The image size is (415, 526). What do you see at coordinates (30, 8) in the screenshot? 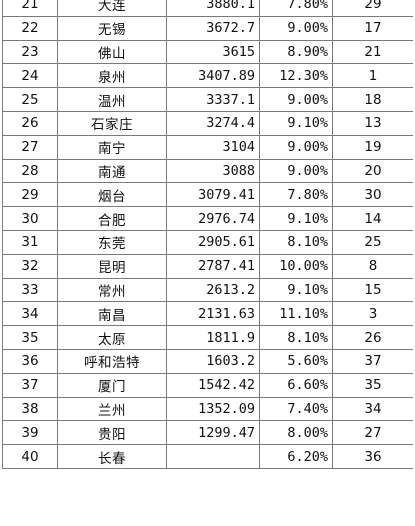
I see `rank-cell: 21` at bounding box center [30, 8].